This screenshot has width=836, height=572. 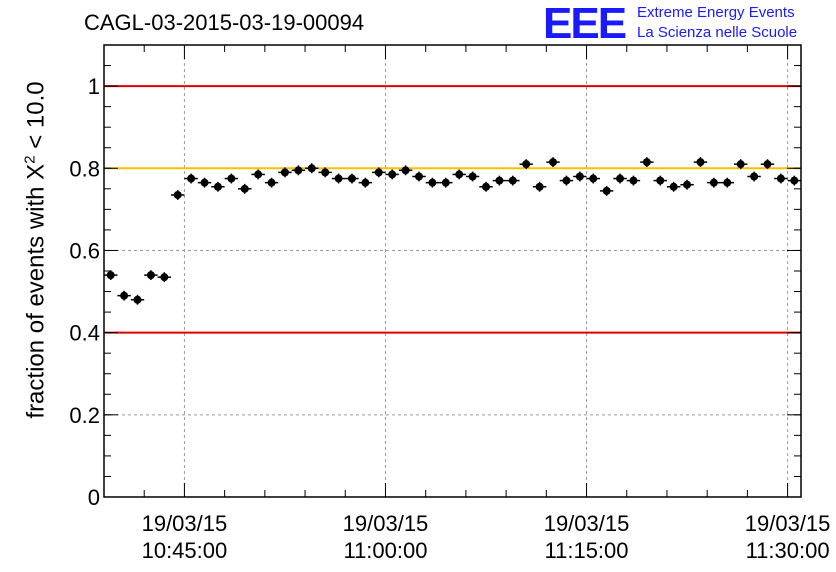 What do you see at coordinates (716, 12) in the screenshot?
I see `logo-line-1: Extreme Energy Events` at bounding box center [716, 12].